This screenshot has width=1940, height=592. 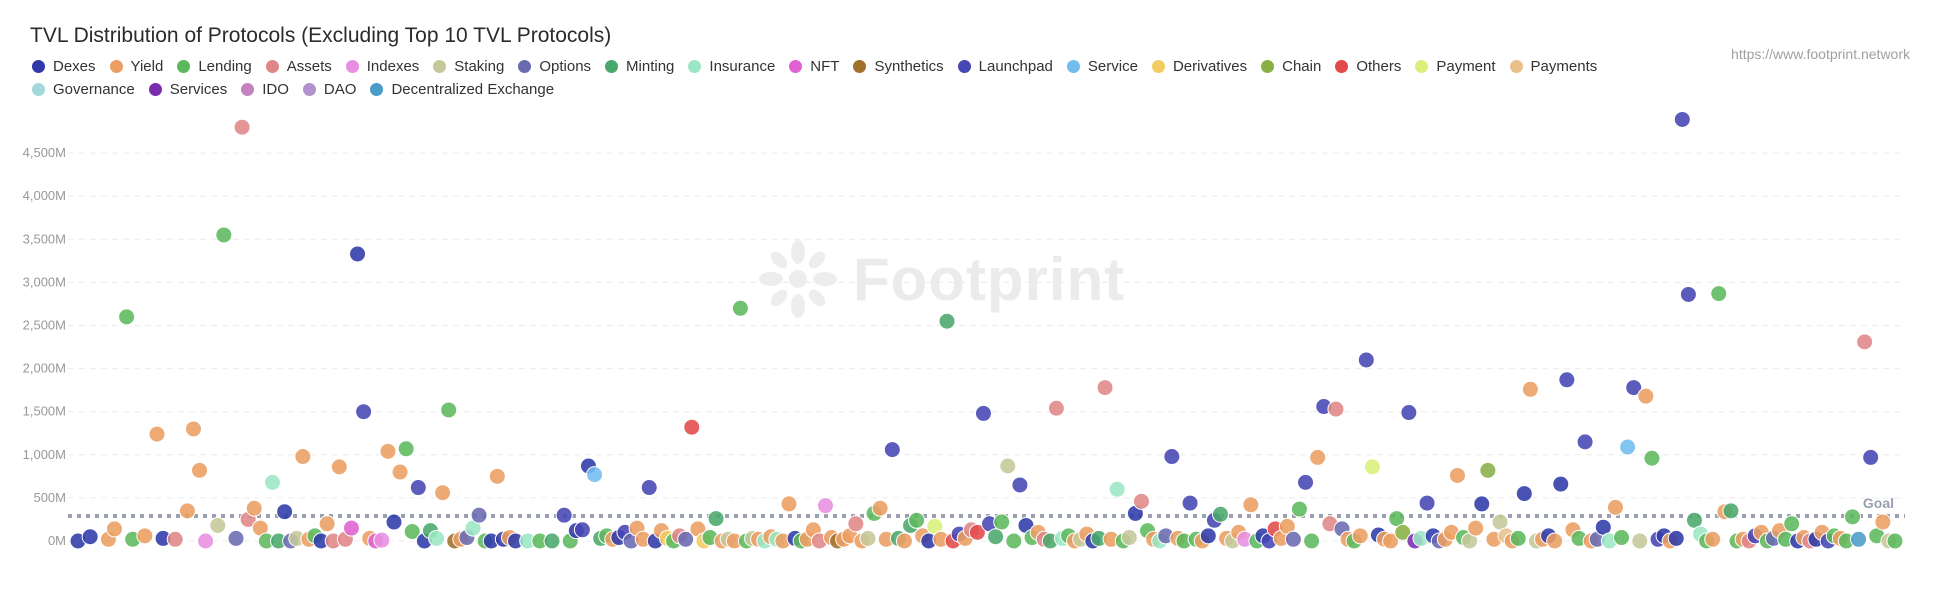 I want to click on data-point-decentralized-exchange, so click(x=1859, y=539).